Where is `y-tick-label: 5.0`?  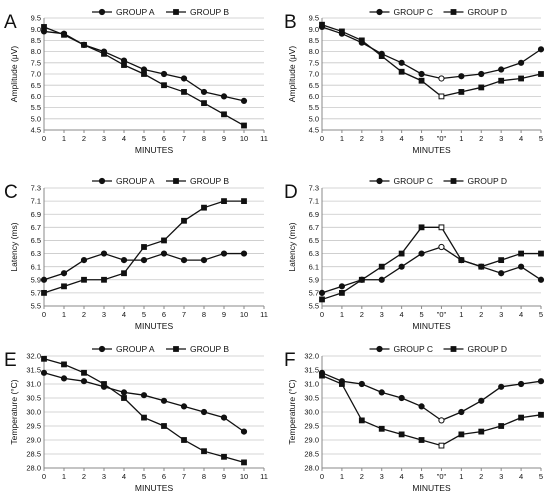 y-tick-label: 5.0 is located at coordinates (314, 118).